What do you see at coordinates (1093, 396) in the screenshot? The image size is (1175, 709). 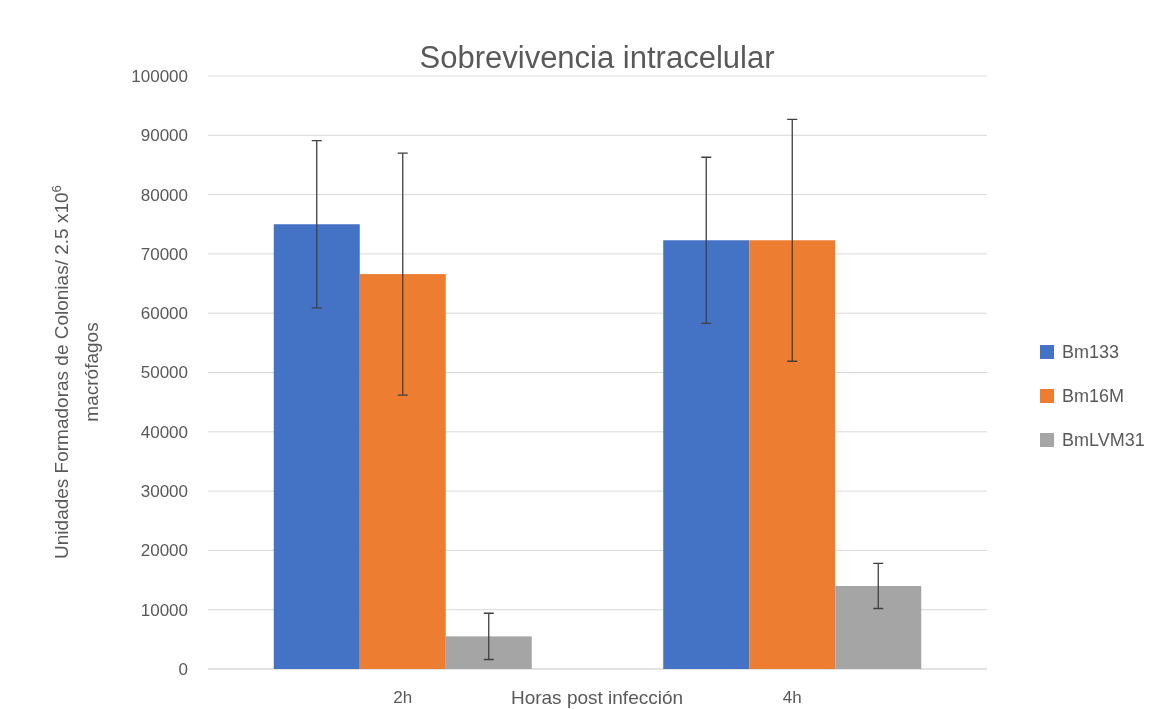 I see `legend-label: Bm16M` at bounding box center [1093, 396].